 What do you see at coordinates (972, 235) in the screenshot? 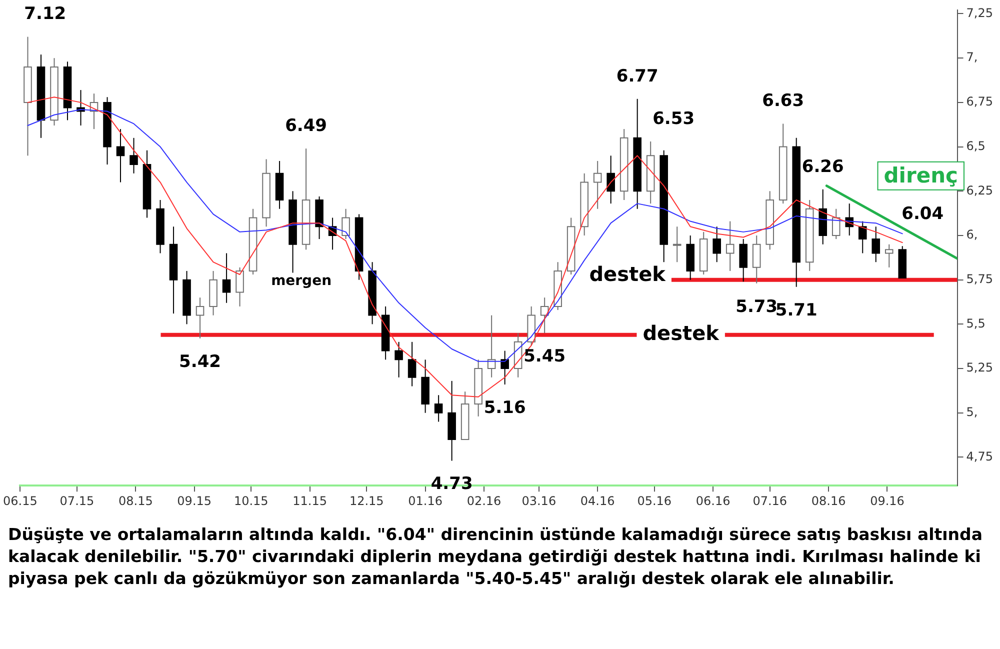
I see `y-tick-label: 6,` at bounding box center [972, 235].